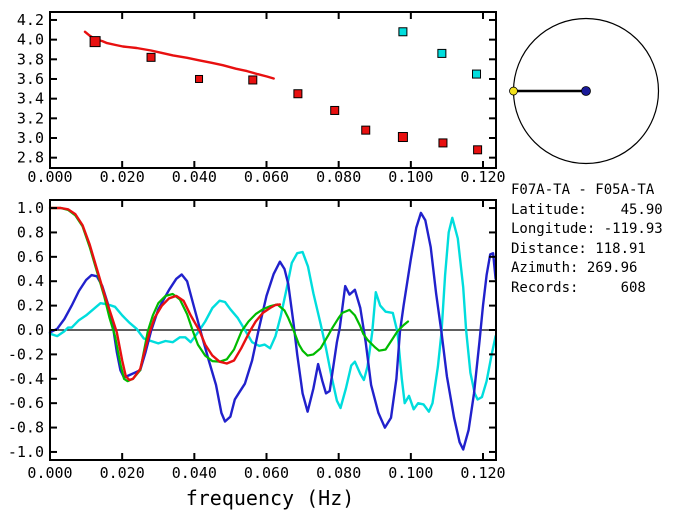 This screenshot has width=700, height=519. What do you see at coordinates (30, 158) in the screenshot?
I see `y-tick-label: 2.8` at bounding box center [30, 158].